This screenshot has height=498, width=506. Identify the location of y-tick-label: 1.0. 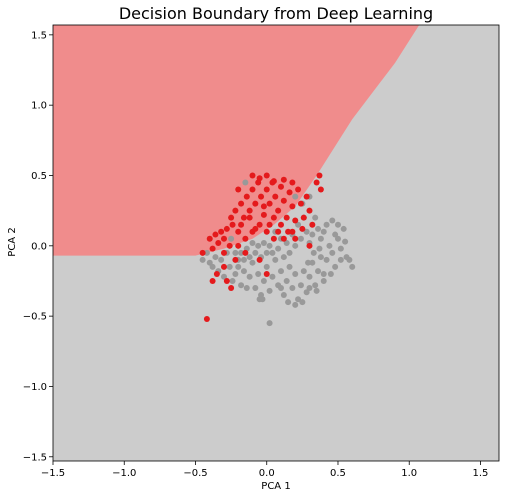
(39, 106).